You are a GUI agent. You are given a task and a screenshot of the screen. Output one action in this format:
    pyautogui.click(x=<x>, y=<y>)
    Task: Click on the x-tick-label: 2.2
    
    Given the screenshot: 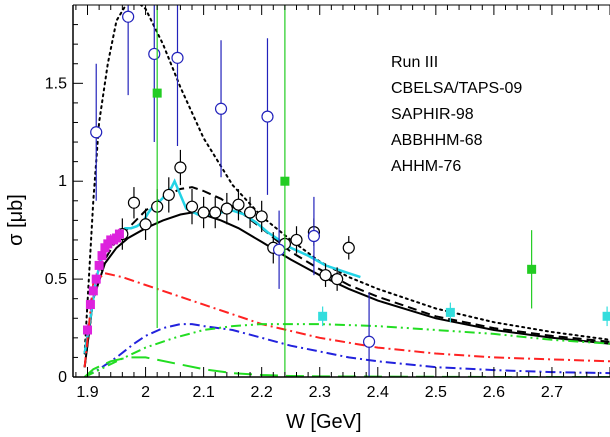 What is the action you would take?
    pyautogui.click(x=262, y=392)
    